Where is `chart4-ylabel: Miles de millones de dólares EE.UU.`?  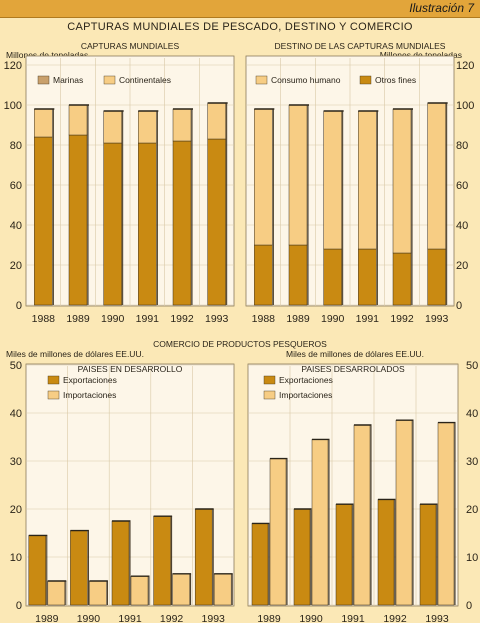 chart4-ylabel: Miles de millones de dólares EE.UU. is located at coordinates (355, 354).